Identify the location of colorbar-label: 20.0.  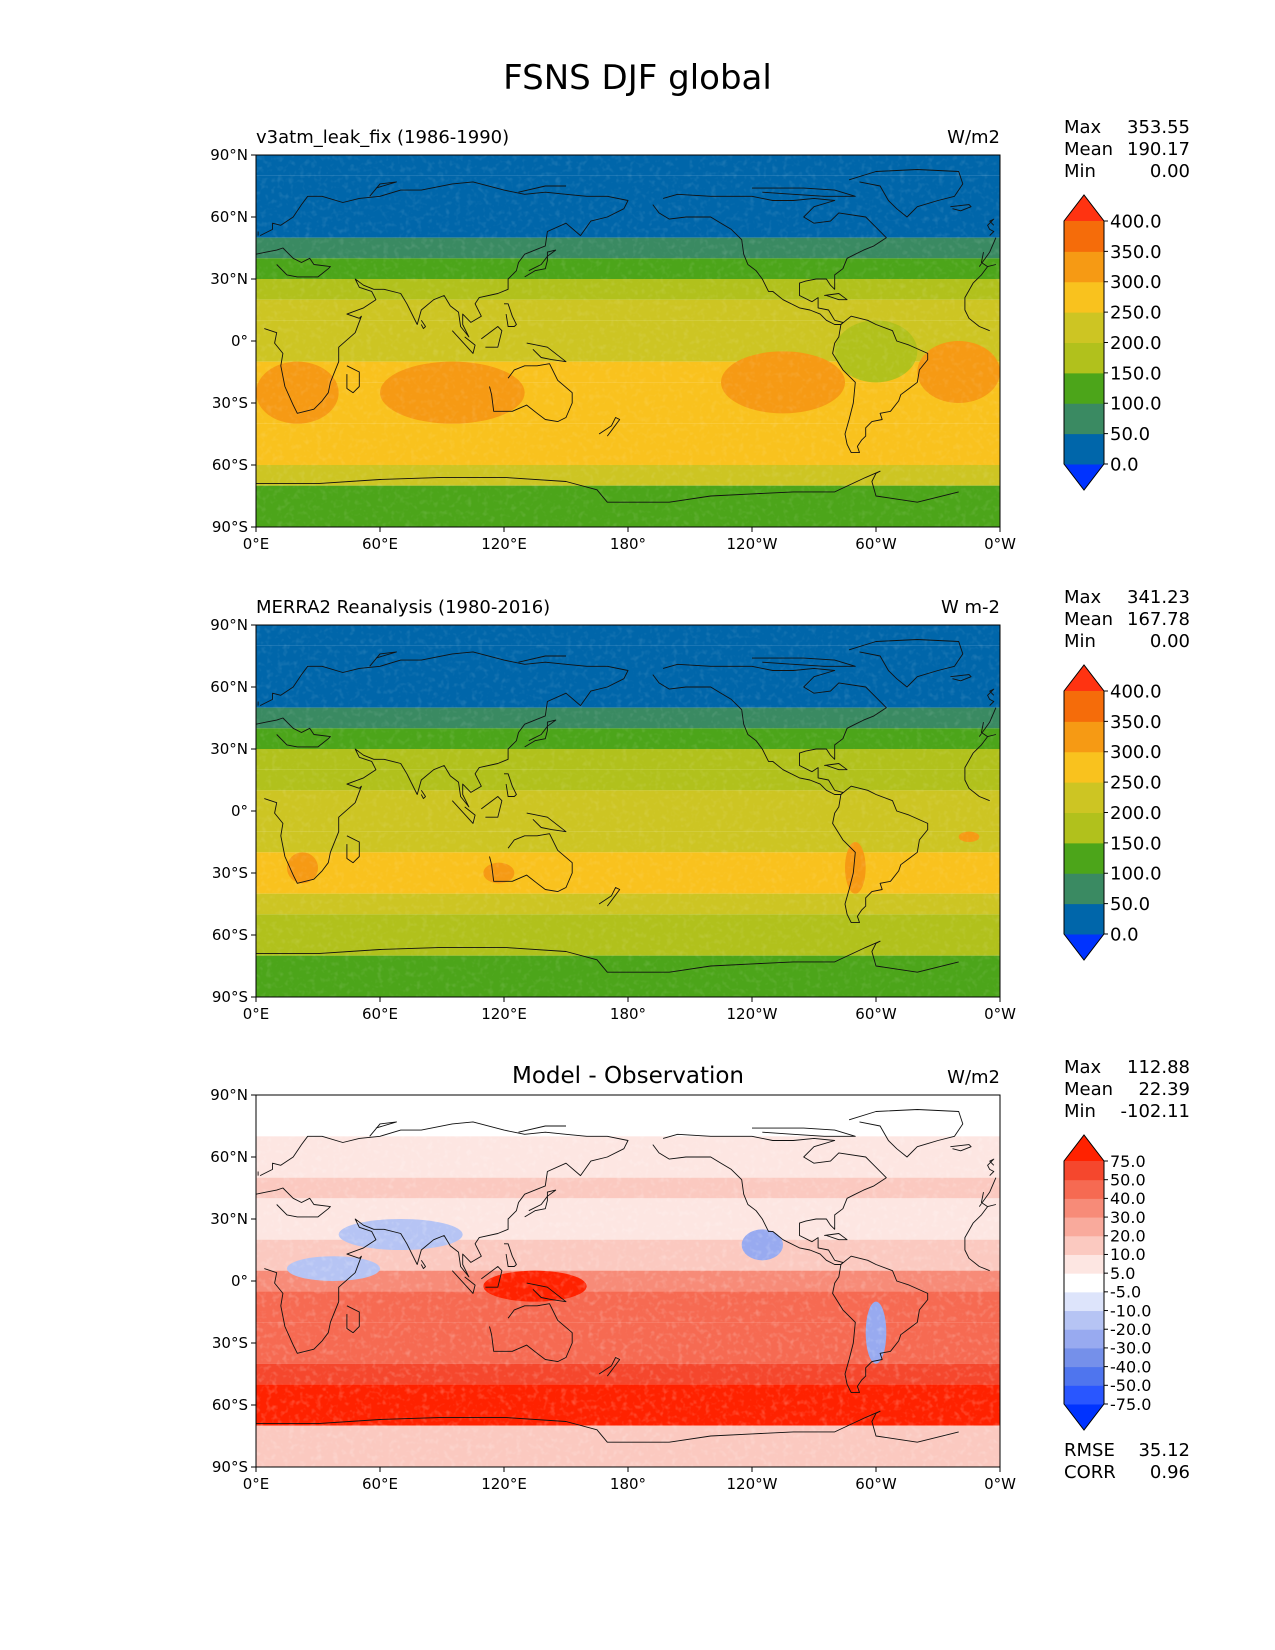
(1128, 1236).